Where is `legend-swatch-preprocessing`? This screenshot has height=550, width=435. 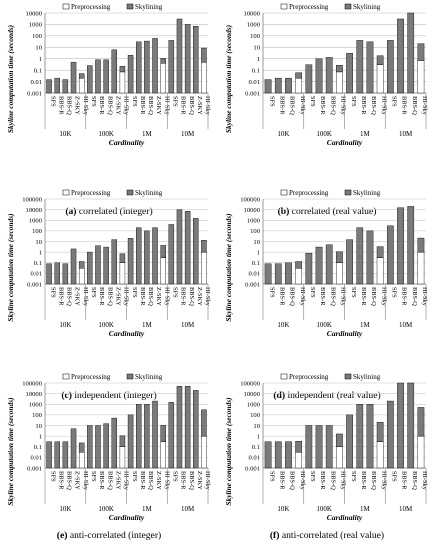
legend-swatch-preprocessing is located at coordinates (284, 6).